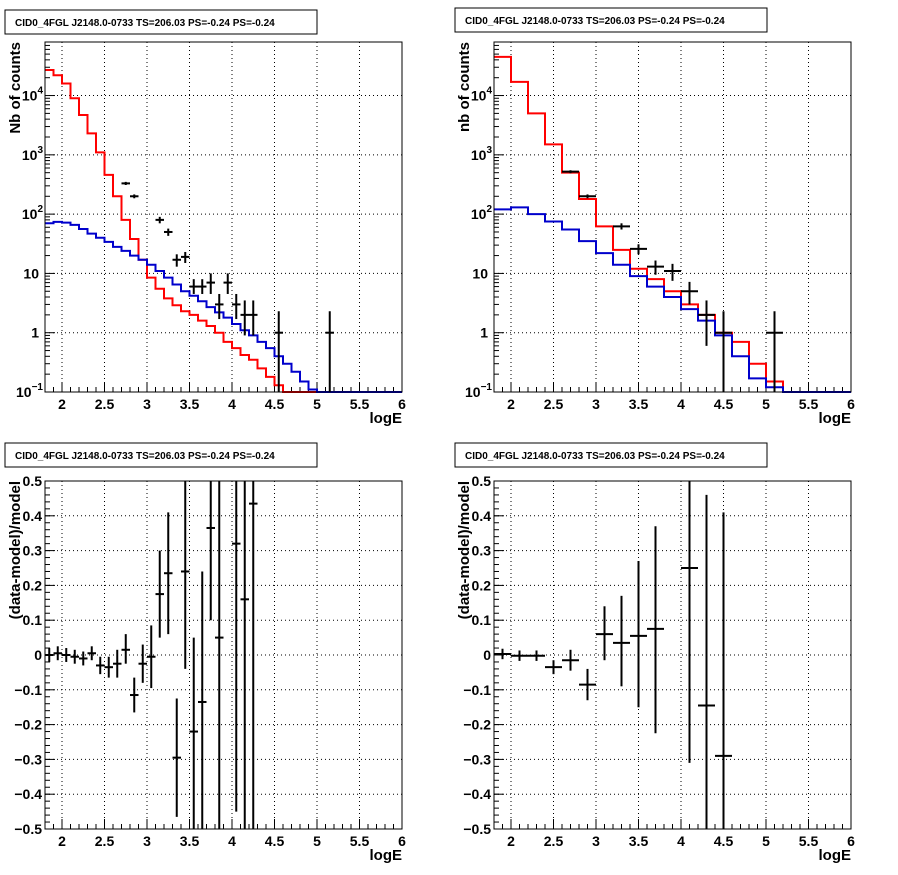 The width and height of the screenshot is (898, 875). Describe the element at coordinates (487, 655) in the screenshot. I see `y-tick-label: 0` at that location.